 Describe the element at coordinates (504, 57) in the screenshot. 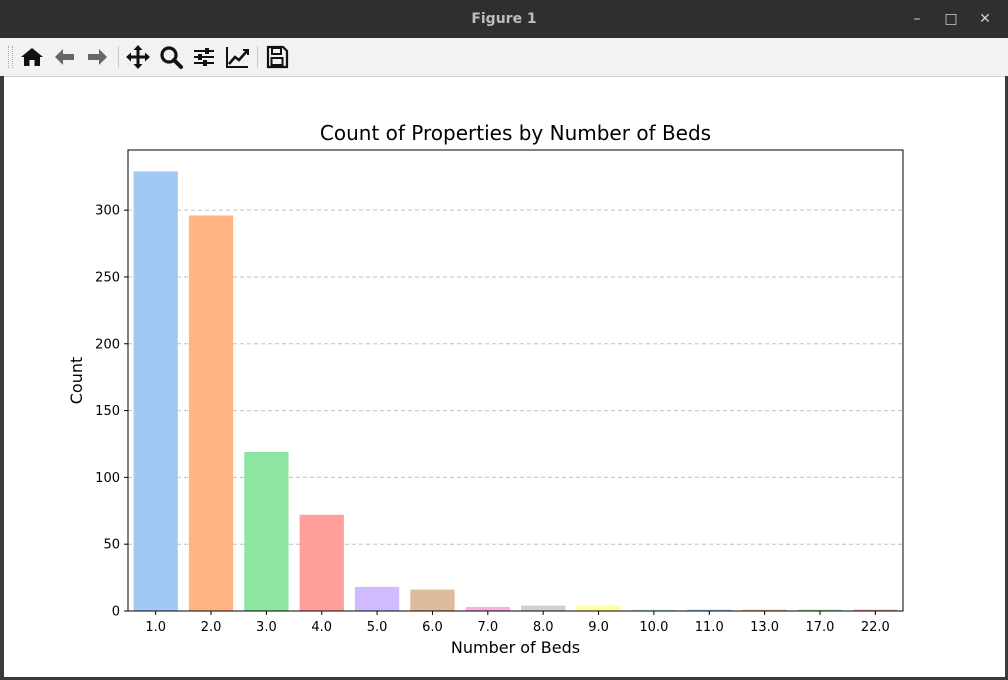

I see `navigation-toolbar` at that location.